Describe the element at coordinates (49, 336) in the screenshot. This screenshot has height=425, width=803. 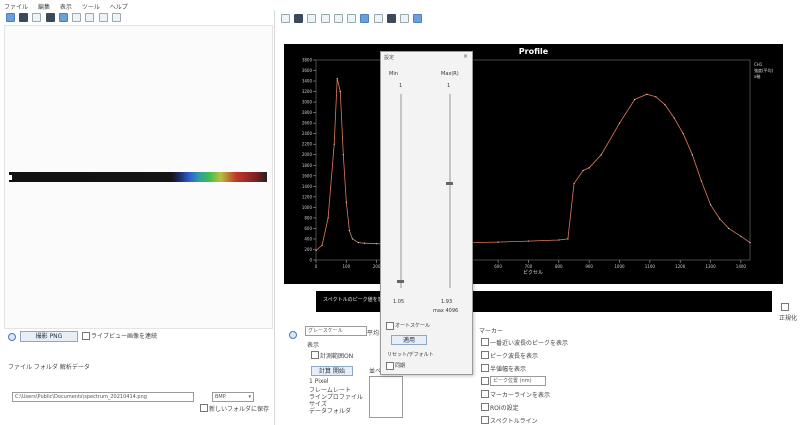
I see `capture-mode-button: 撮影 PNG` at that location.